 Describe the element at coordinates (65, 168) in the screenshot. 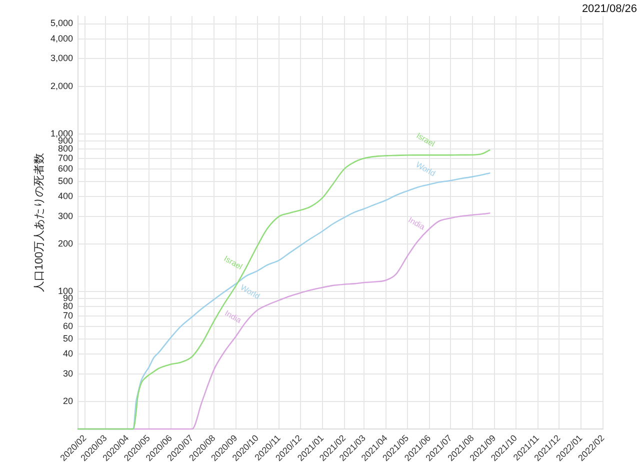

I see `y-tick-label: 600` at that location.